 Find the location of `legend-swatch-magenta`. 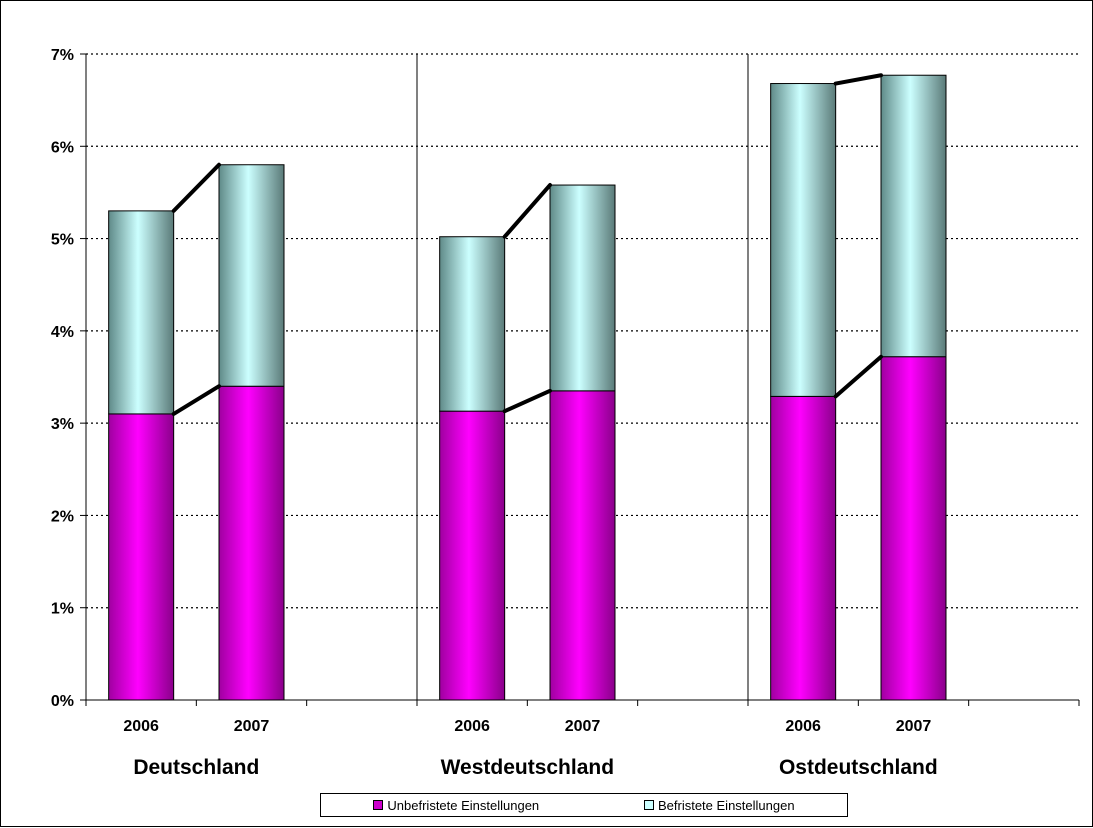

legend-swatch-magenta is located at coordinates (378, 805).